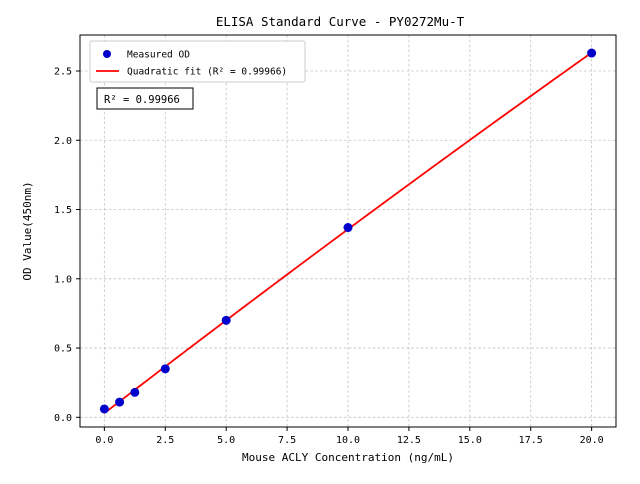 The image size is (640, 484). Describe the element at coordinates (226, 440) in the screenshot. I see `x-tick-label: 5.0` at that location.